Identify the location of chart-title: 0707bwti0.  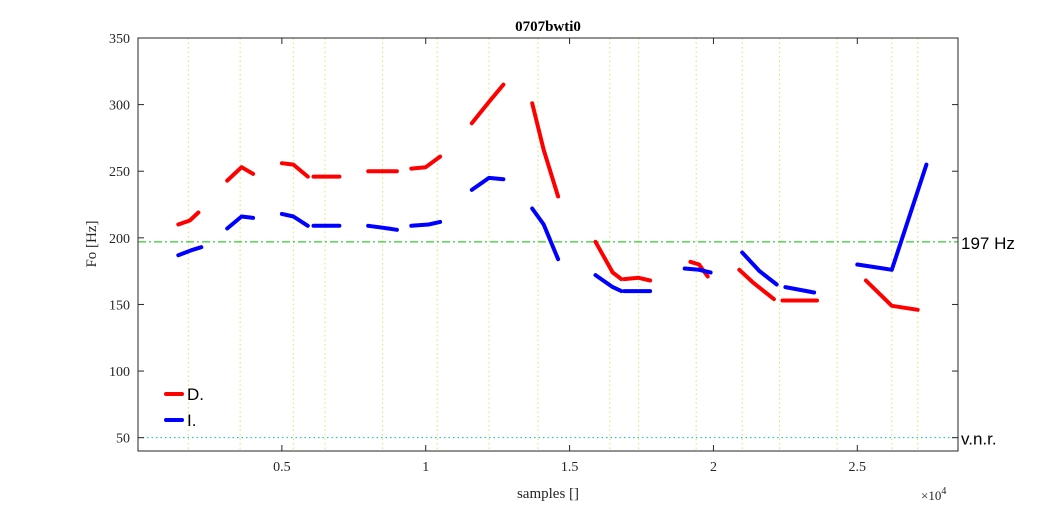
(548, 27).